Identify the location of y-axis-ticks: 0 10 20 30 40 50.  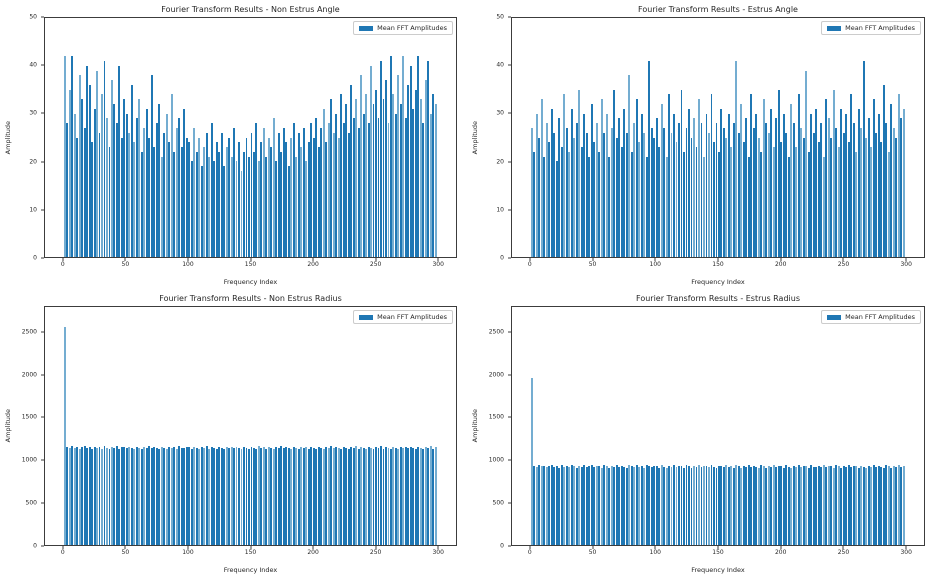
(489, 138).